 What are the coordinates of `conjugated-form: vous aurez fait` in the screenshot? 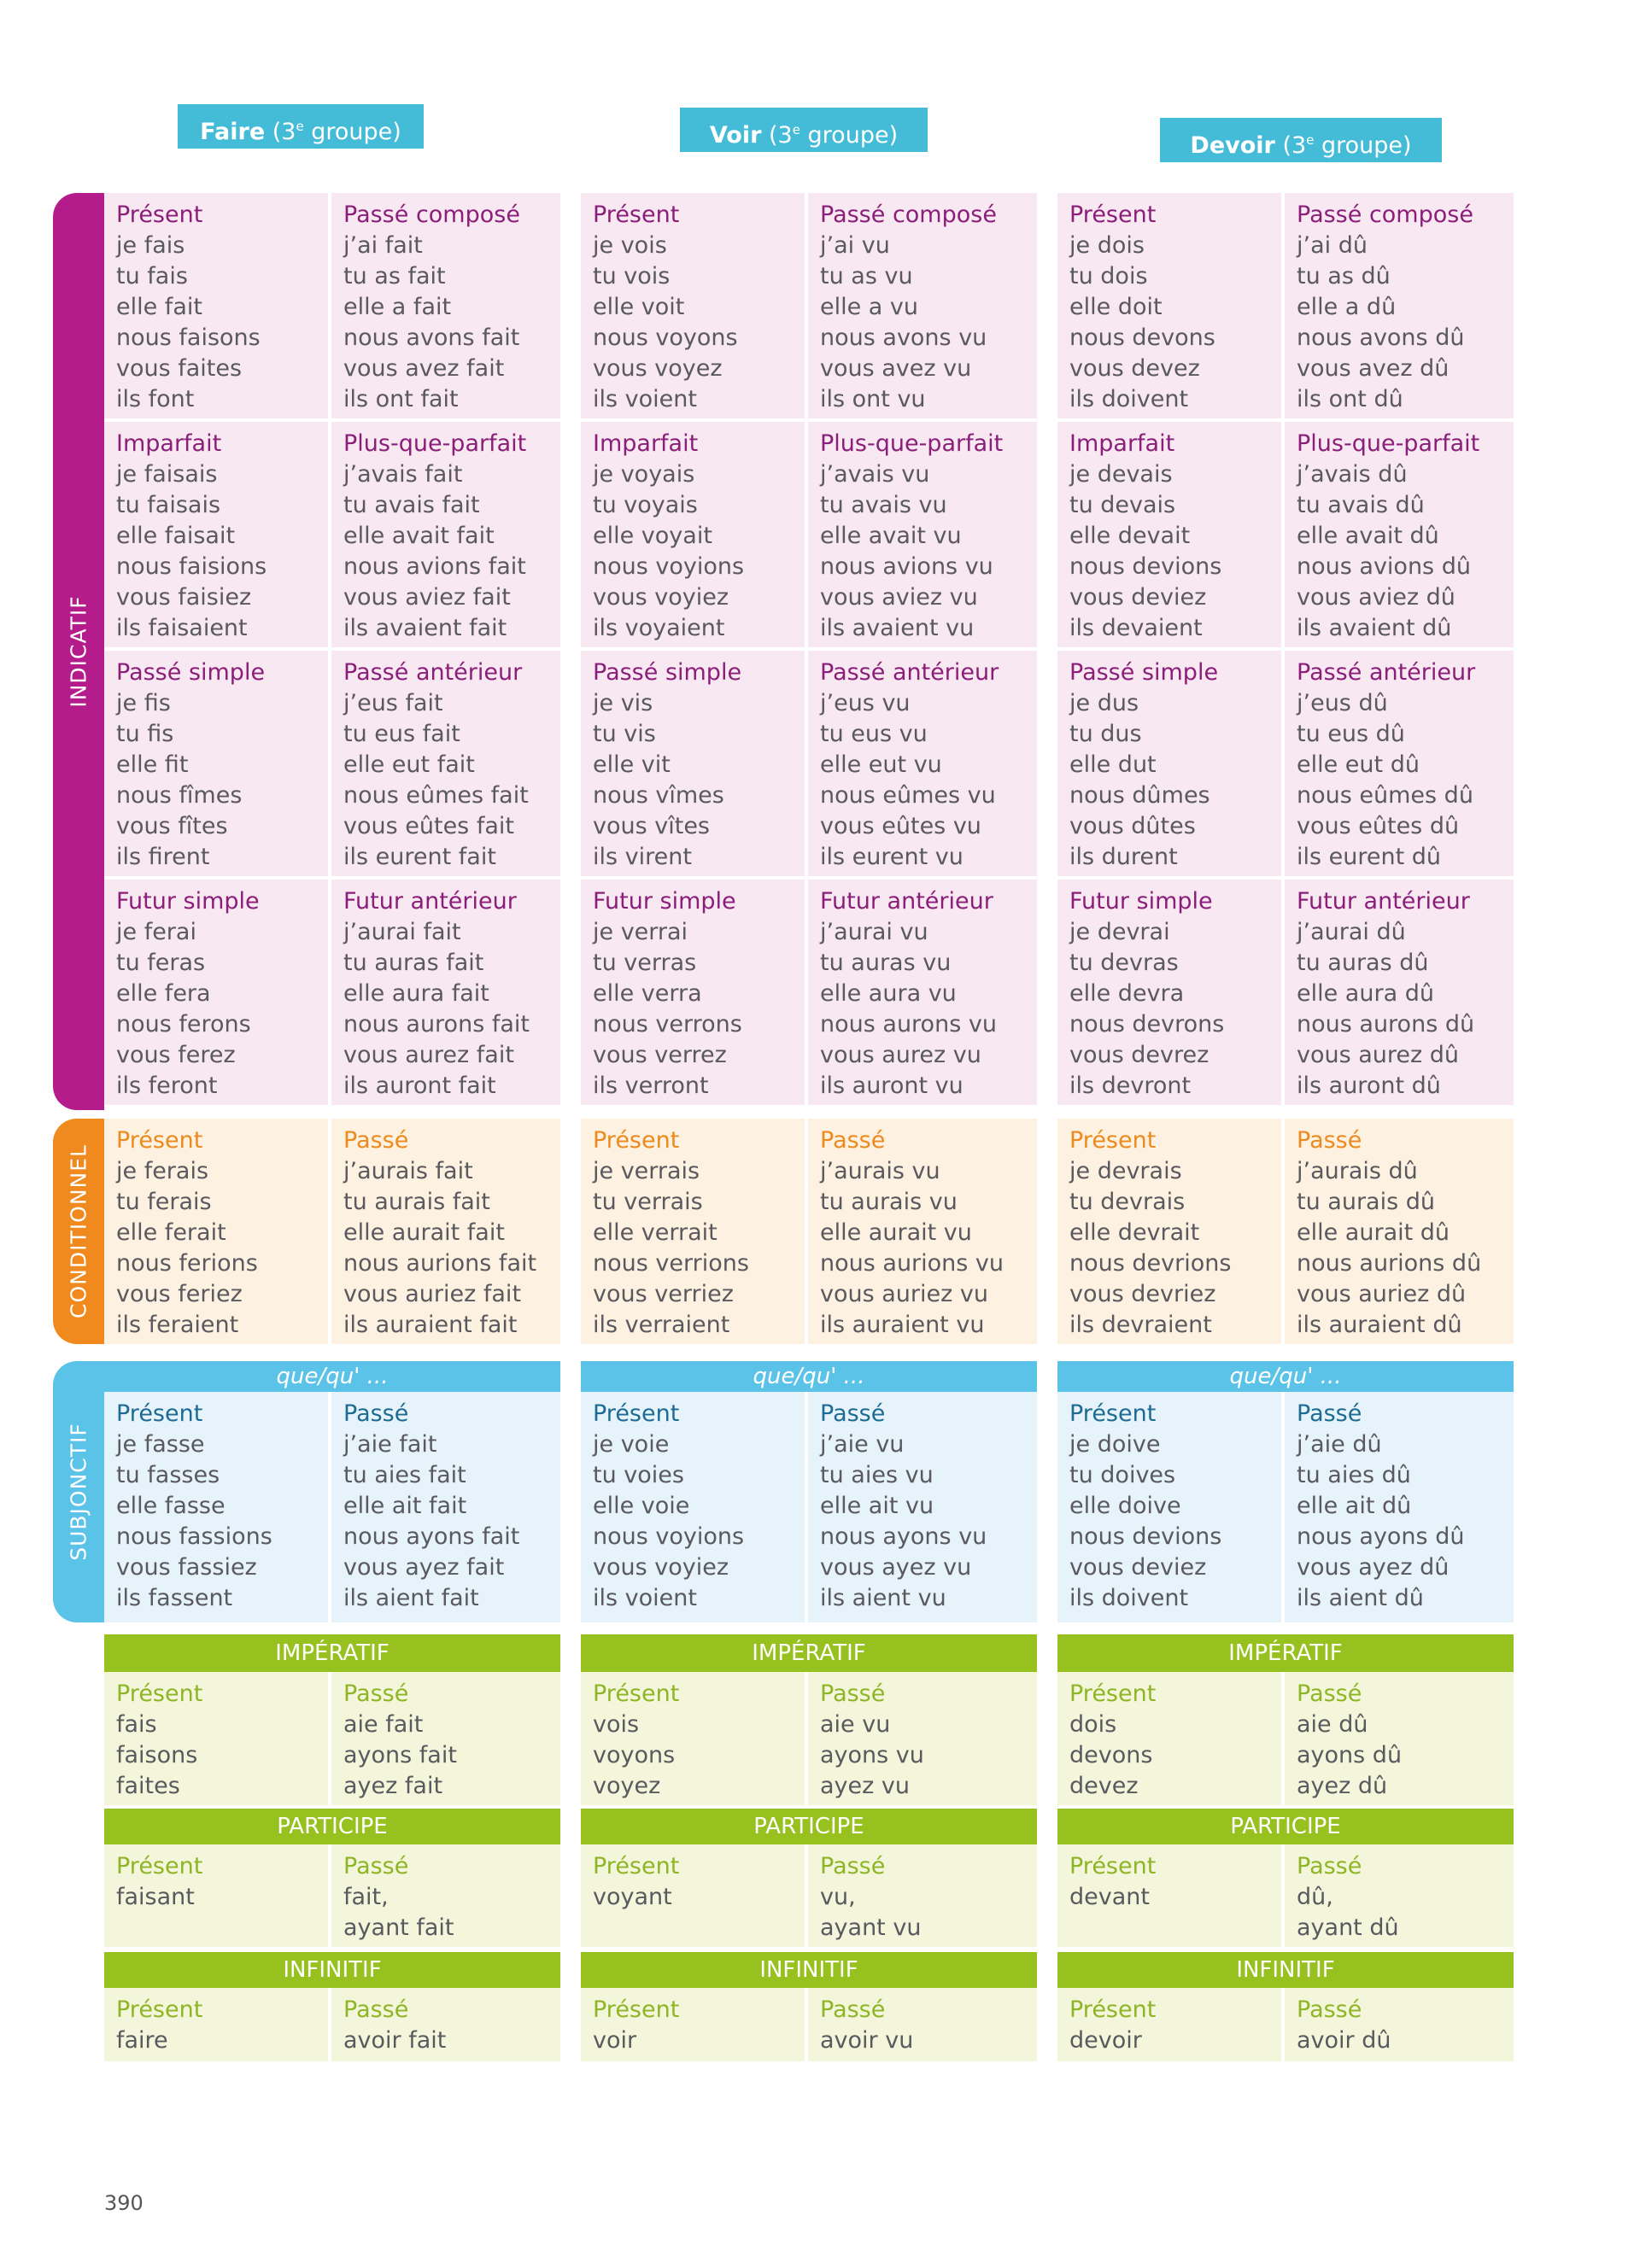 It's located at (428, 1055).